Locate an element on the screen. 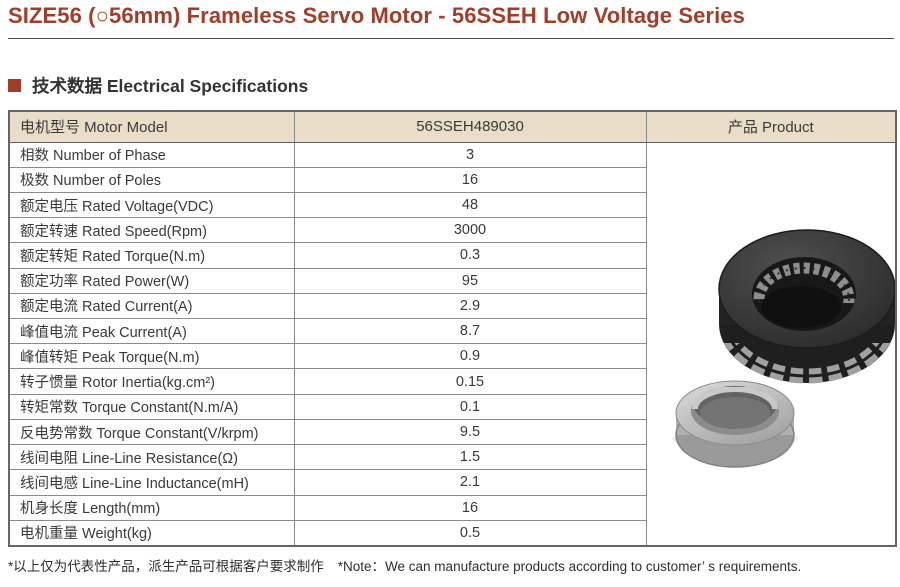 Image resolution: width=900 pixels, height=587 pixels. table-row: 电机重量 Weight(kg) 0.5 is located at coordinates (452, 533).